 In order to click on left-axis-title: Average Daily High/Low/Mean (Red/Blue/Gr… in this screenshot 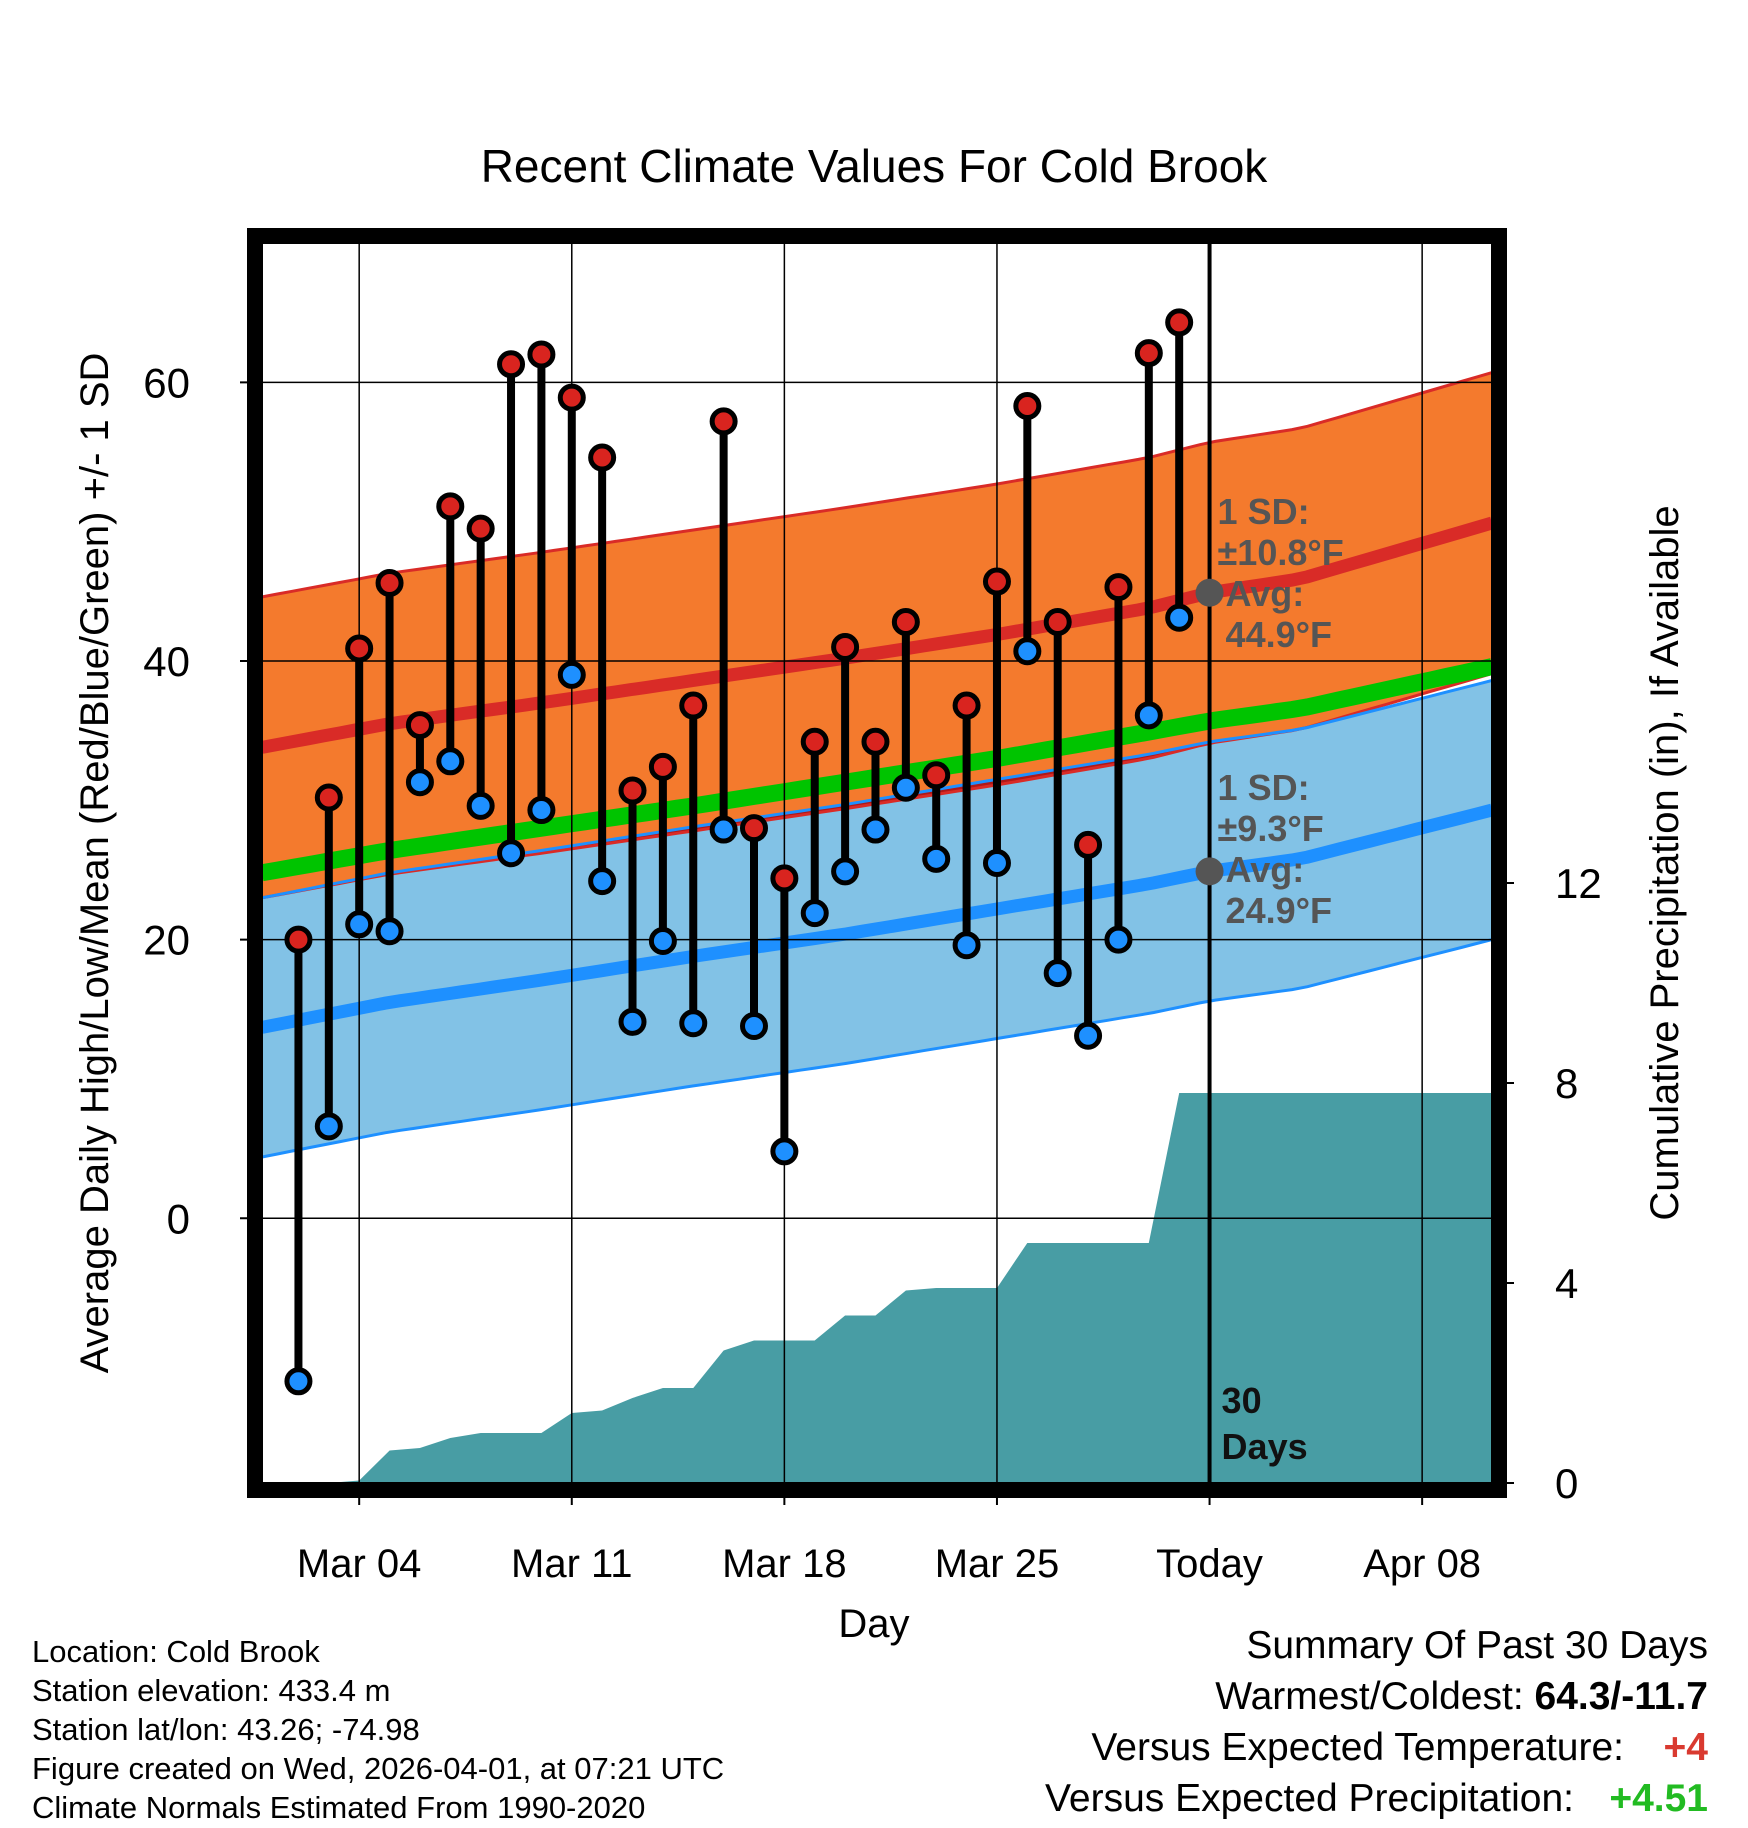, I will do `click(95, 863)`.